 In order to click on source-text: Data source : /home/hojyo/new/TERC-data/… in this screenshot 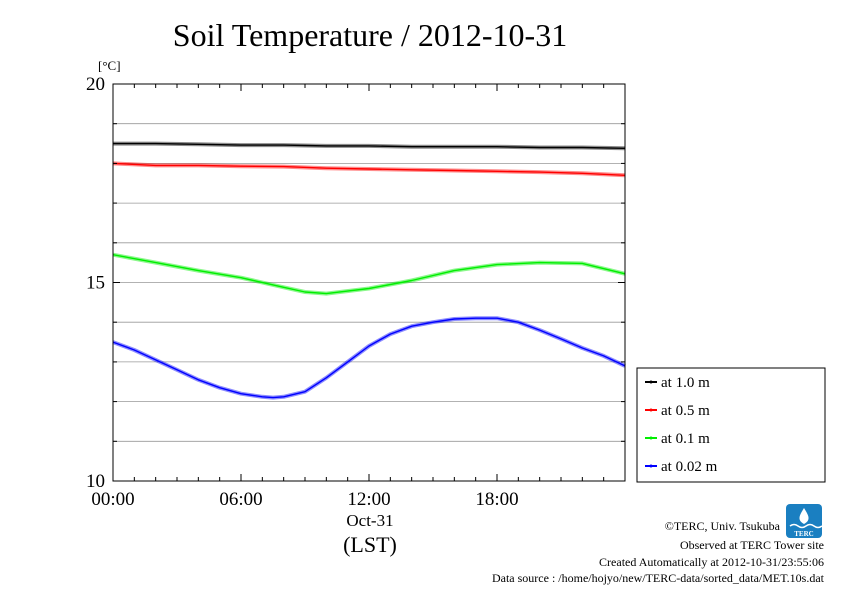, I will do `click(658, 578)`.